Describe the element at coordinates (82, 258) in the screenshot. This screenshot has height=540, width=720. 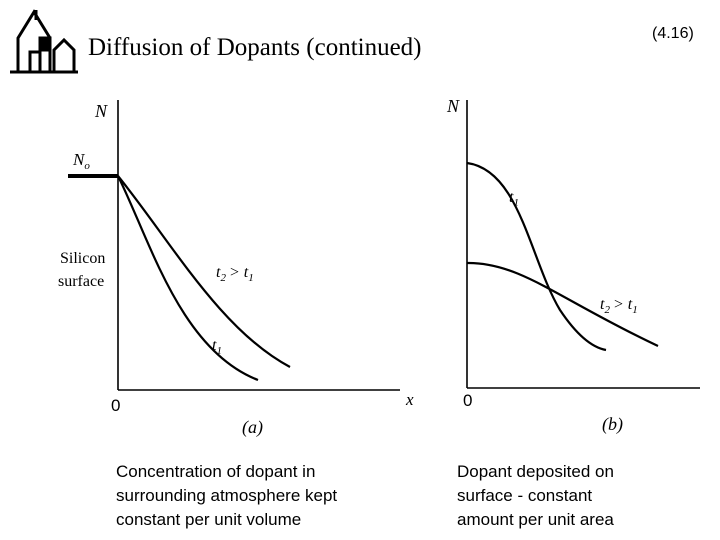
I see `surface-label: Silicon` at that location.